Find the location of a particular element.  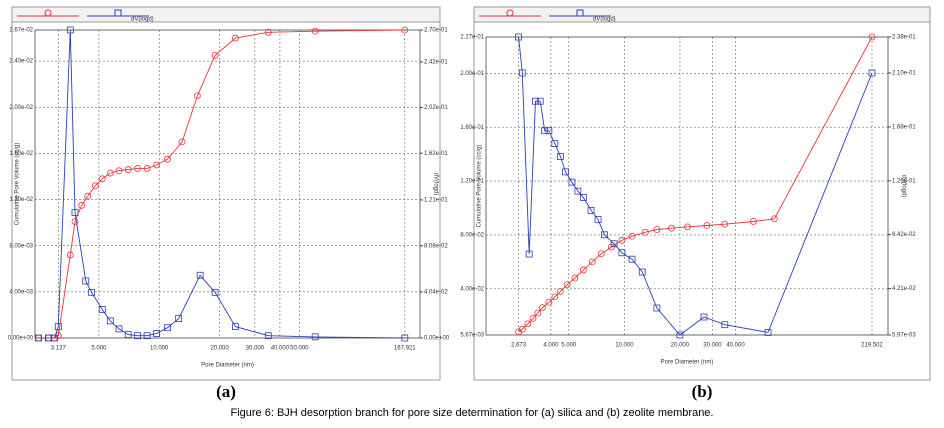

y-tick-label: 2.00e-01 is located at coordinates (472, 74).